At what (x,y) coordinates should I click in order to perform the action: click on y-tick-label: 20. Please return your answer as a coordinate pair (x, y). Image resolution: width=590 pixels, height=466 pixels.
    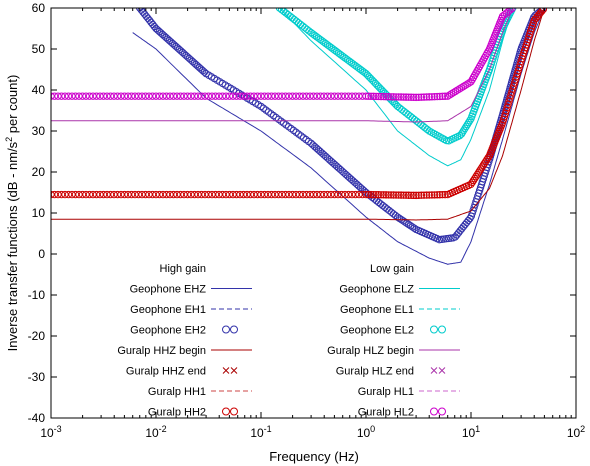
    Looking at the image, I should click on (39, 172).